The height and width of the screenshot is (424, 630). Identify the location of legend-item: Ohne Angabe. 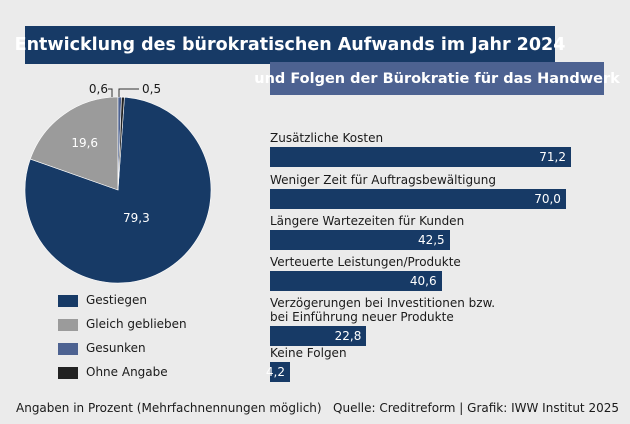
(158, 373).